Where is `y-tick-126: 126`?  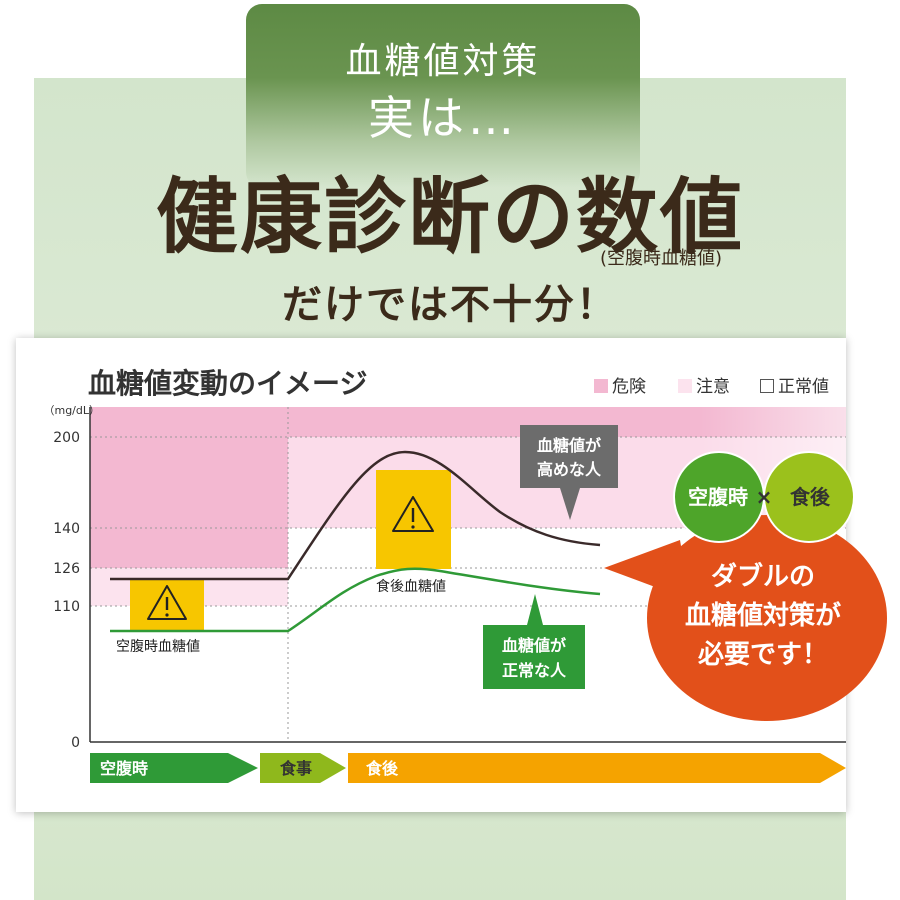
y-tick-126: 126 is located at coordinates (66, 569).